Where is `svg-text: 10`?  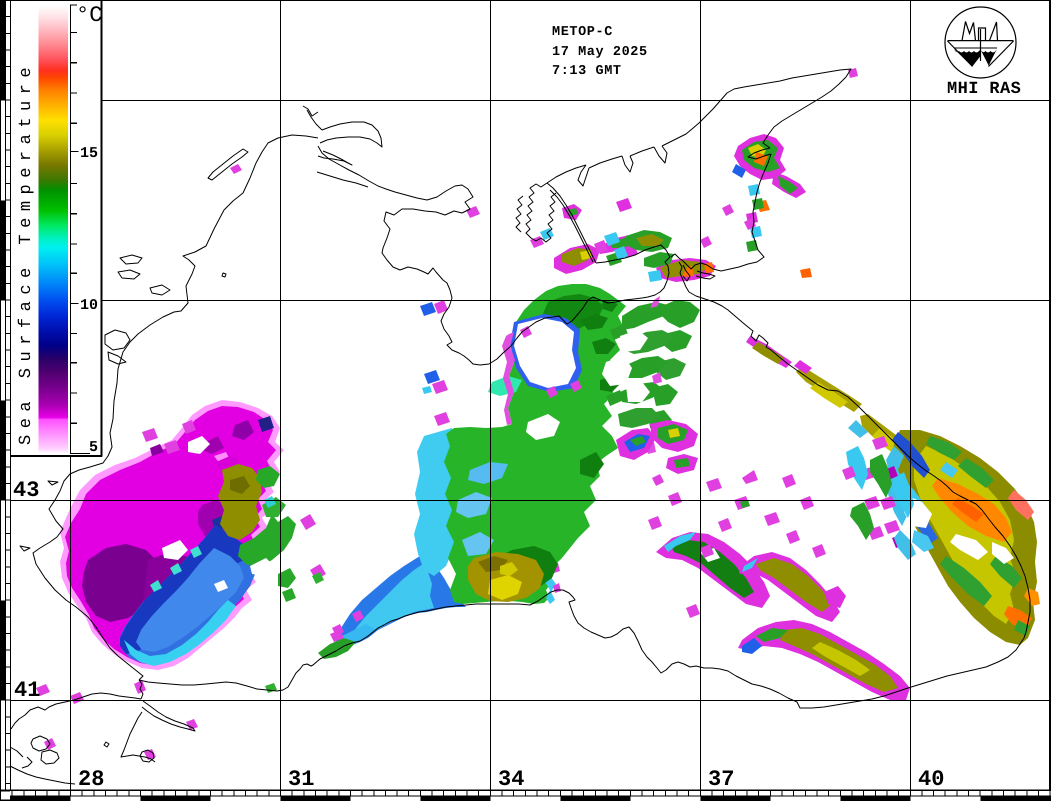
svg-text: 10 is located at coordinates (89, 305).